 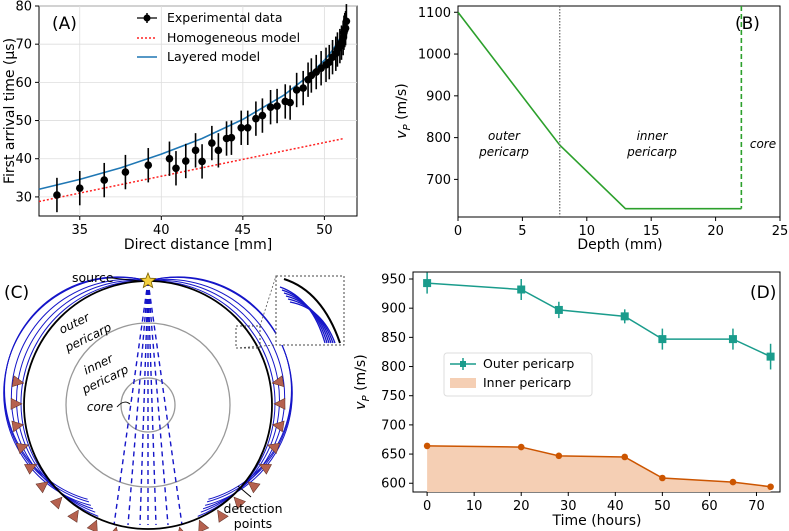 I want to click on panel-a-ytick-label: 40, so click(x=23, y=159).